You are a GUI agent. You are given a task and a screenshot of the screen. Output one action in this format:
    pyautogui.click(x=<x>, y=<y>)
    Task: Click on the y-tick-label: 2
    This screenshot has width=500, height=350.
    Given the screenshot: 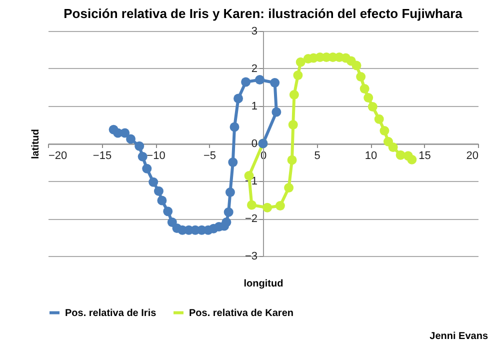 What is the action you would take?
    pyautogui.click(x=254, y=69)
    